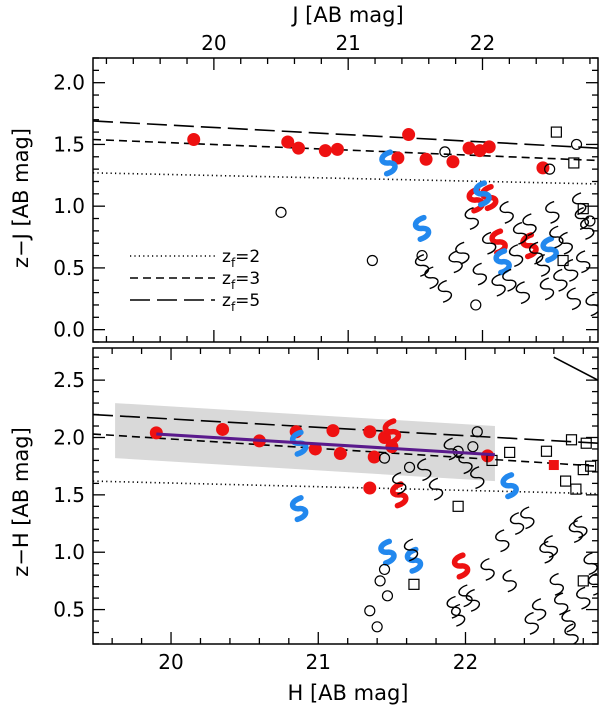  I want to click on bottom-model-line-zf2, so click(345, 487).